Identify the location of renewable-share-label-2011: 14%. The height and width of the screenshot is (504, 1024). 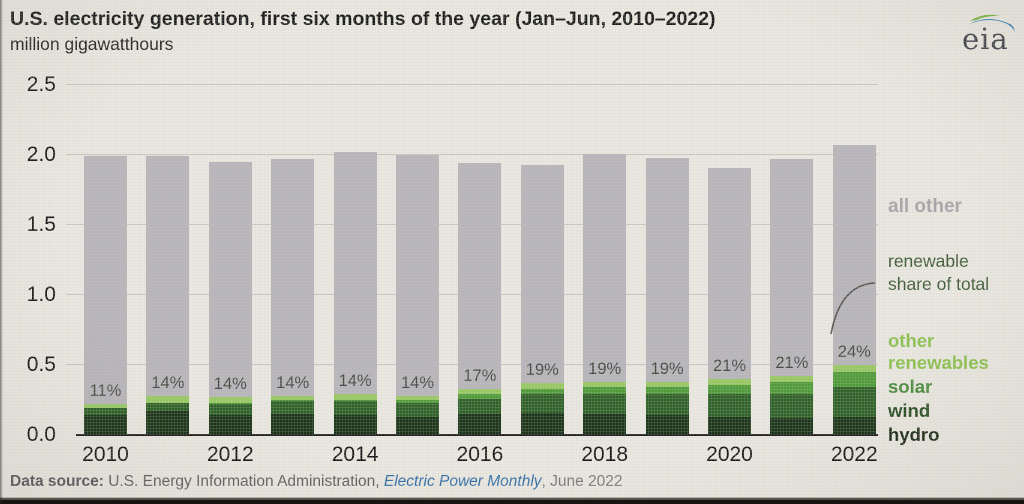
(168, 382).